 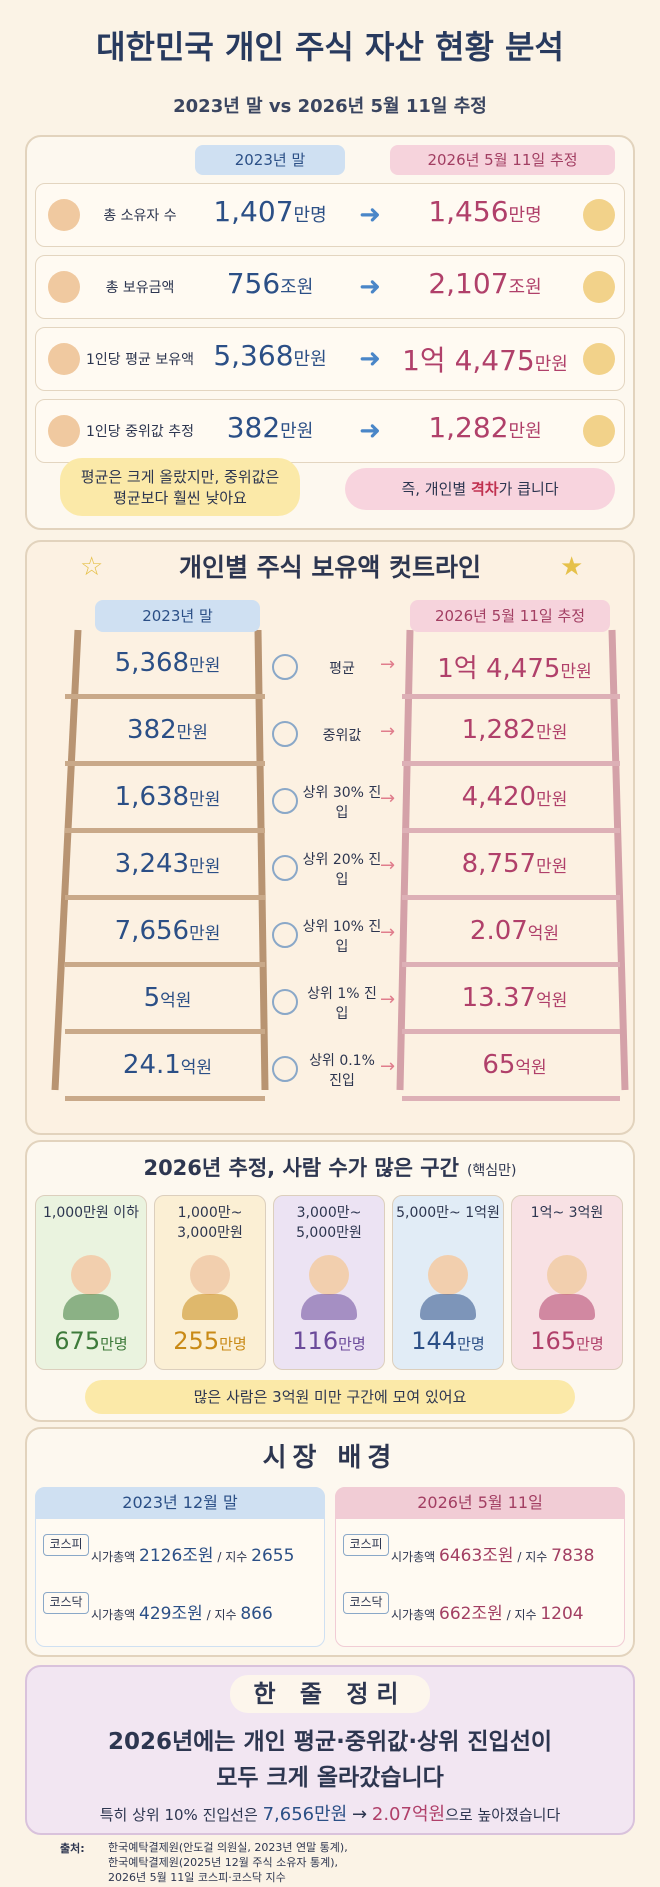 What do you see at coordinates (140, 216) in the screenshot?
I see `row-label: 총 소유자 수` at bounding box center [140, 216].